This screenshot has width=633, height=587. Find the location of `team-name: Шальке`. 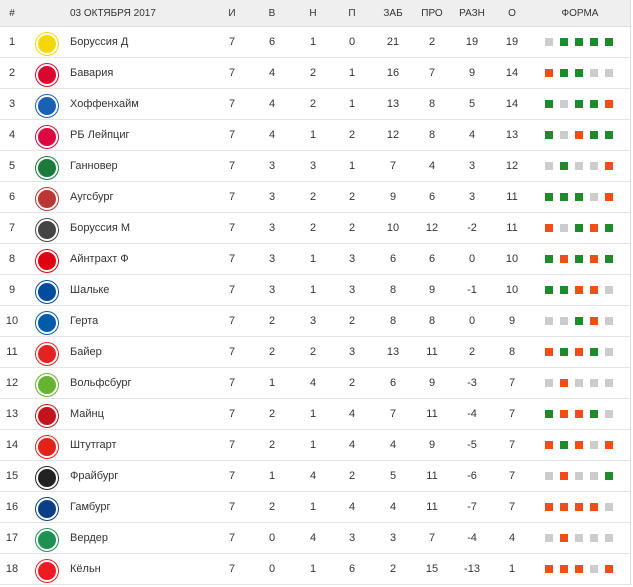

team-name: Шальке is located at coordinates (90, 290).